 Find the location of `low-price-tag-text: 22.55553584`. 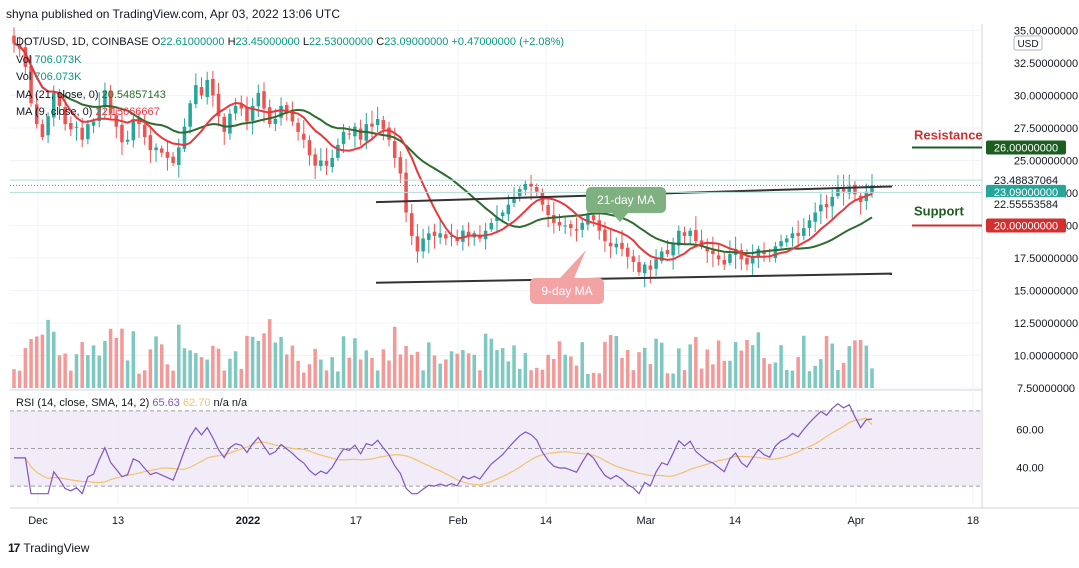

low-price-tag-text: 22.55553584 is located at coordinates (1026, 205).